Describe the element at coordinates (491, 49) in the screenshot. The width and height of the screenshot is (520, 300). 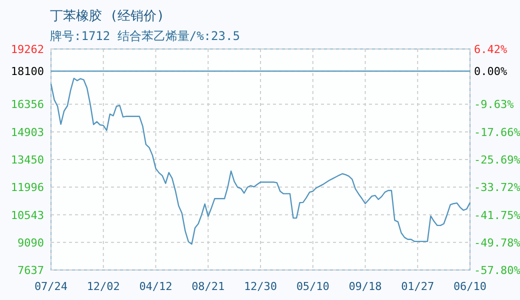
I see `y2-tick-label: 6.42%` at that location.